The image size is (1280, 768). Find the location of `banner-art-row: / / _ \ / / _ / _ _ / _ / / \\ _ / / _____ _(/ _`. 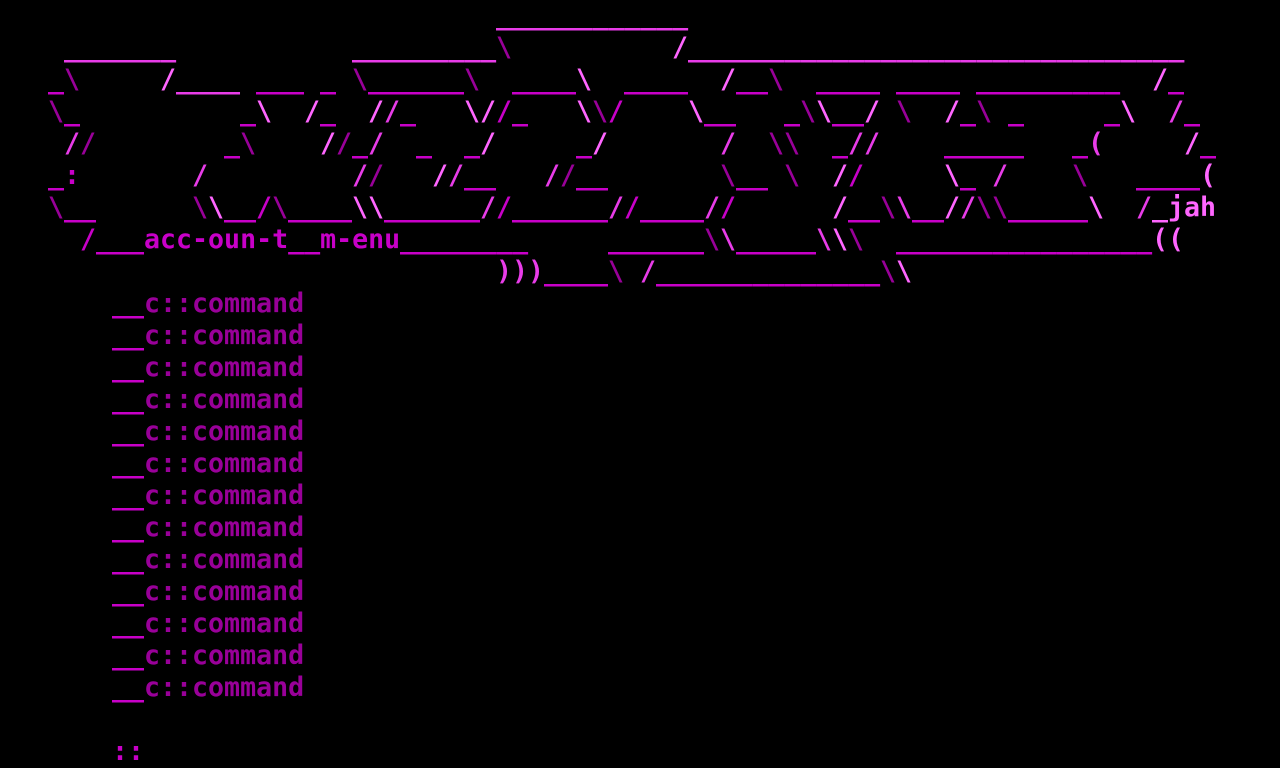

banner-art-row: / / _ \ / / _ / _ _ / _ / / \\ _ / / _____ _(/ _ is located at coordinates (640, 144).